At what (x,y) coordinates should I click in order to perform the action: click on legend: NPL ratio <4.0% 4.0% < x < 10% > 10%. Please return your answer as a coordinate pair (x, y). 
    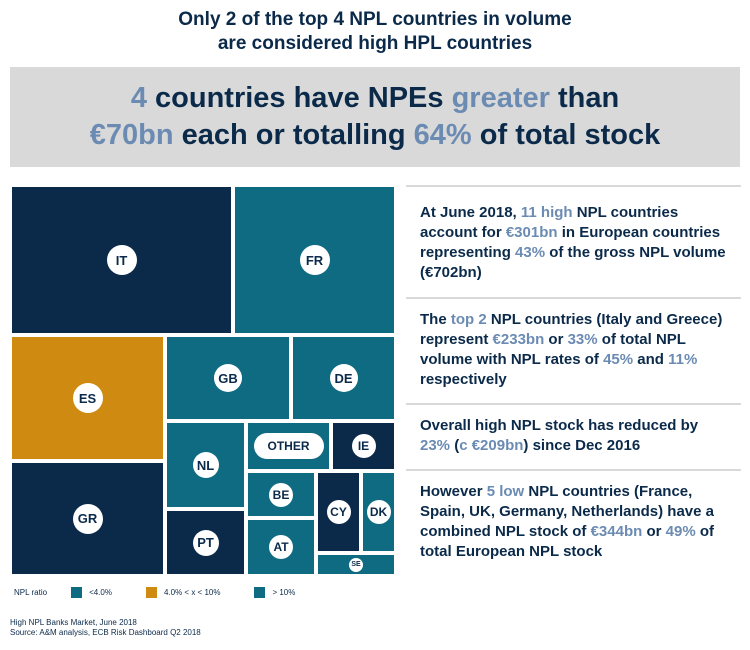
    Looking at the image, I should click on (171, 592).